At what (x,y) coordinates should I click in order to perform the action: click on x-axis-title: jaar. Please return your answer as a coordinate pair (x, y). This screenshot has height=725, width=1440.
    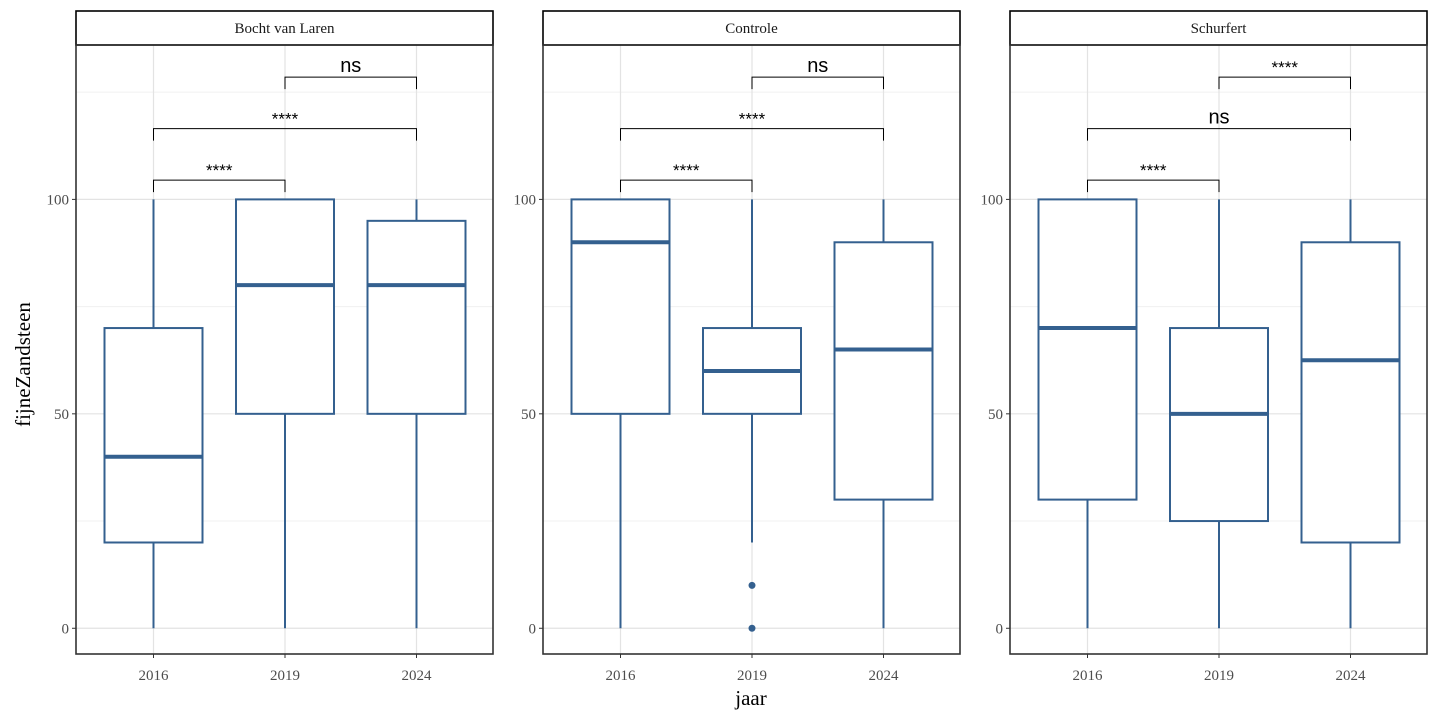
    Looking at the image, I should click on (750, 698).